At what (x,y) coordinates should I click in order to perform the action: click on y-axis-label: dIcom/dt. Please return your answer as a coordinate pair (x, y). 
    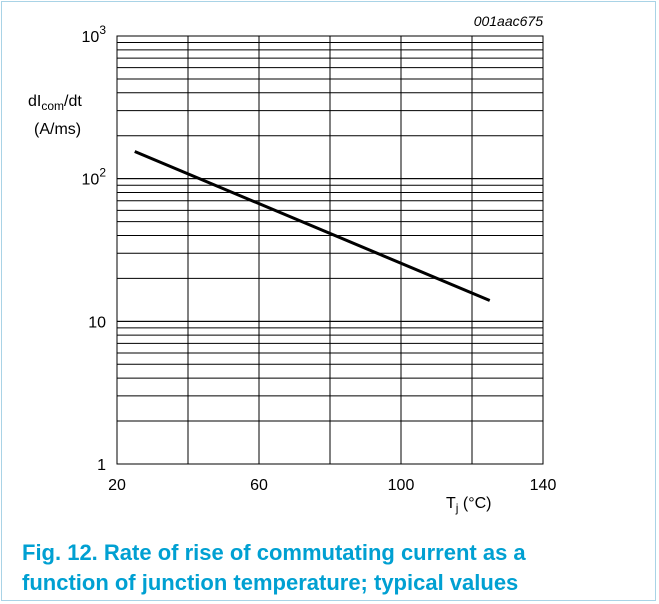
    Looking at the image, I should click on (55, 103).